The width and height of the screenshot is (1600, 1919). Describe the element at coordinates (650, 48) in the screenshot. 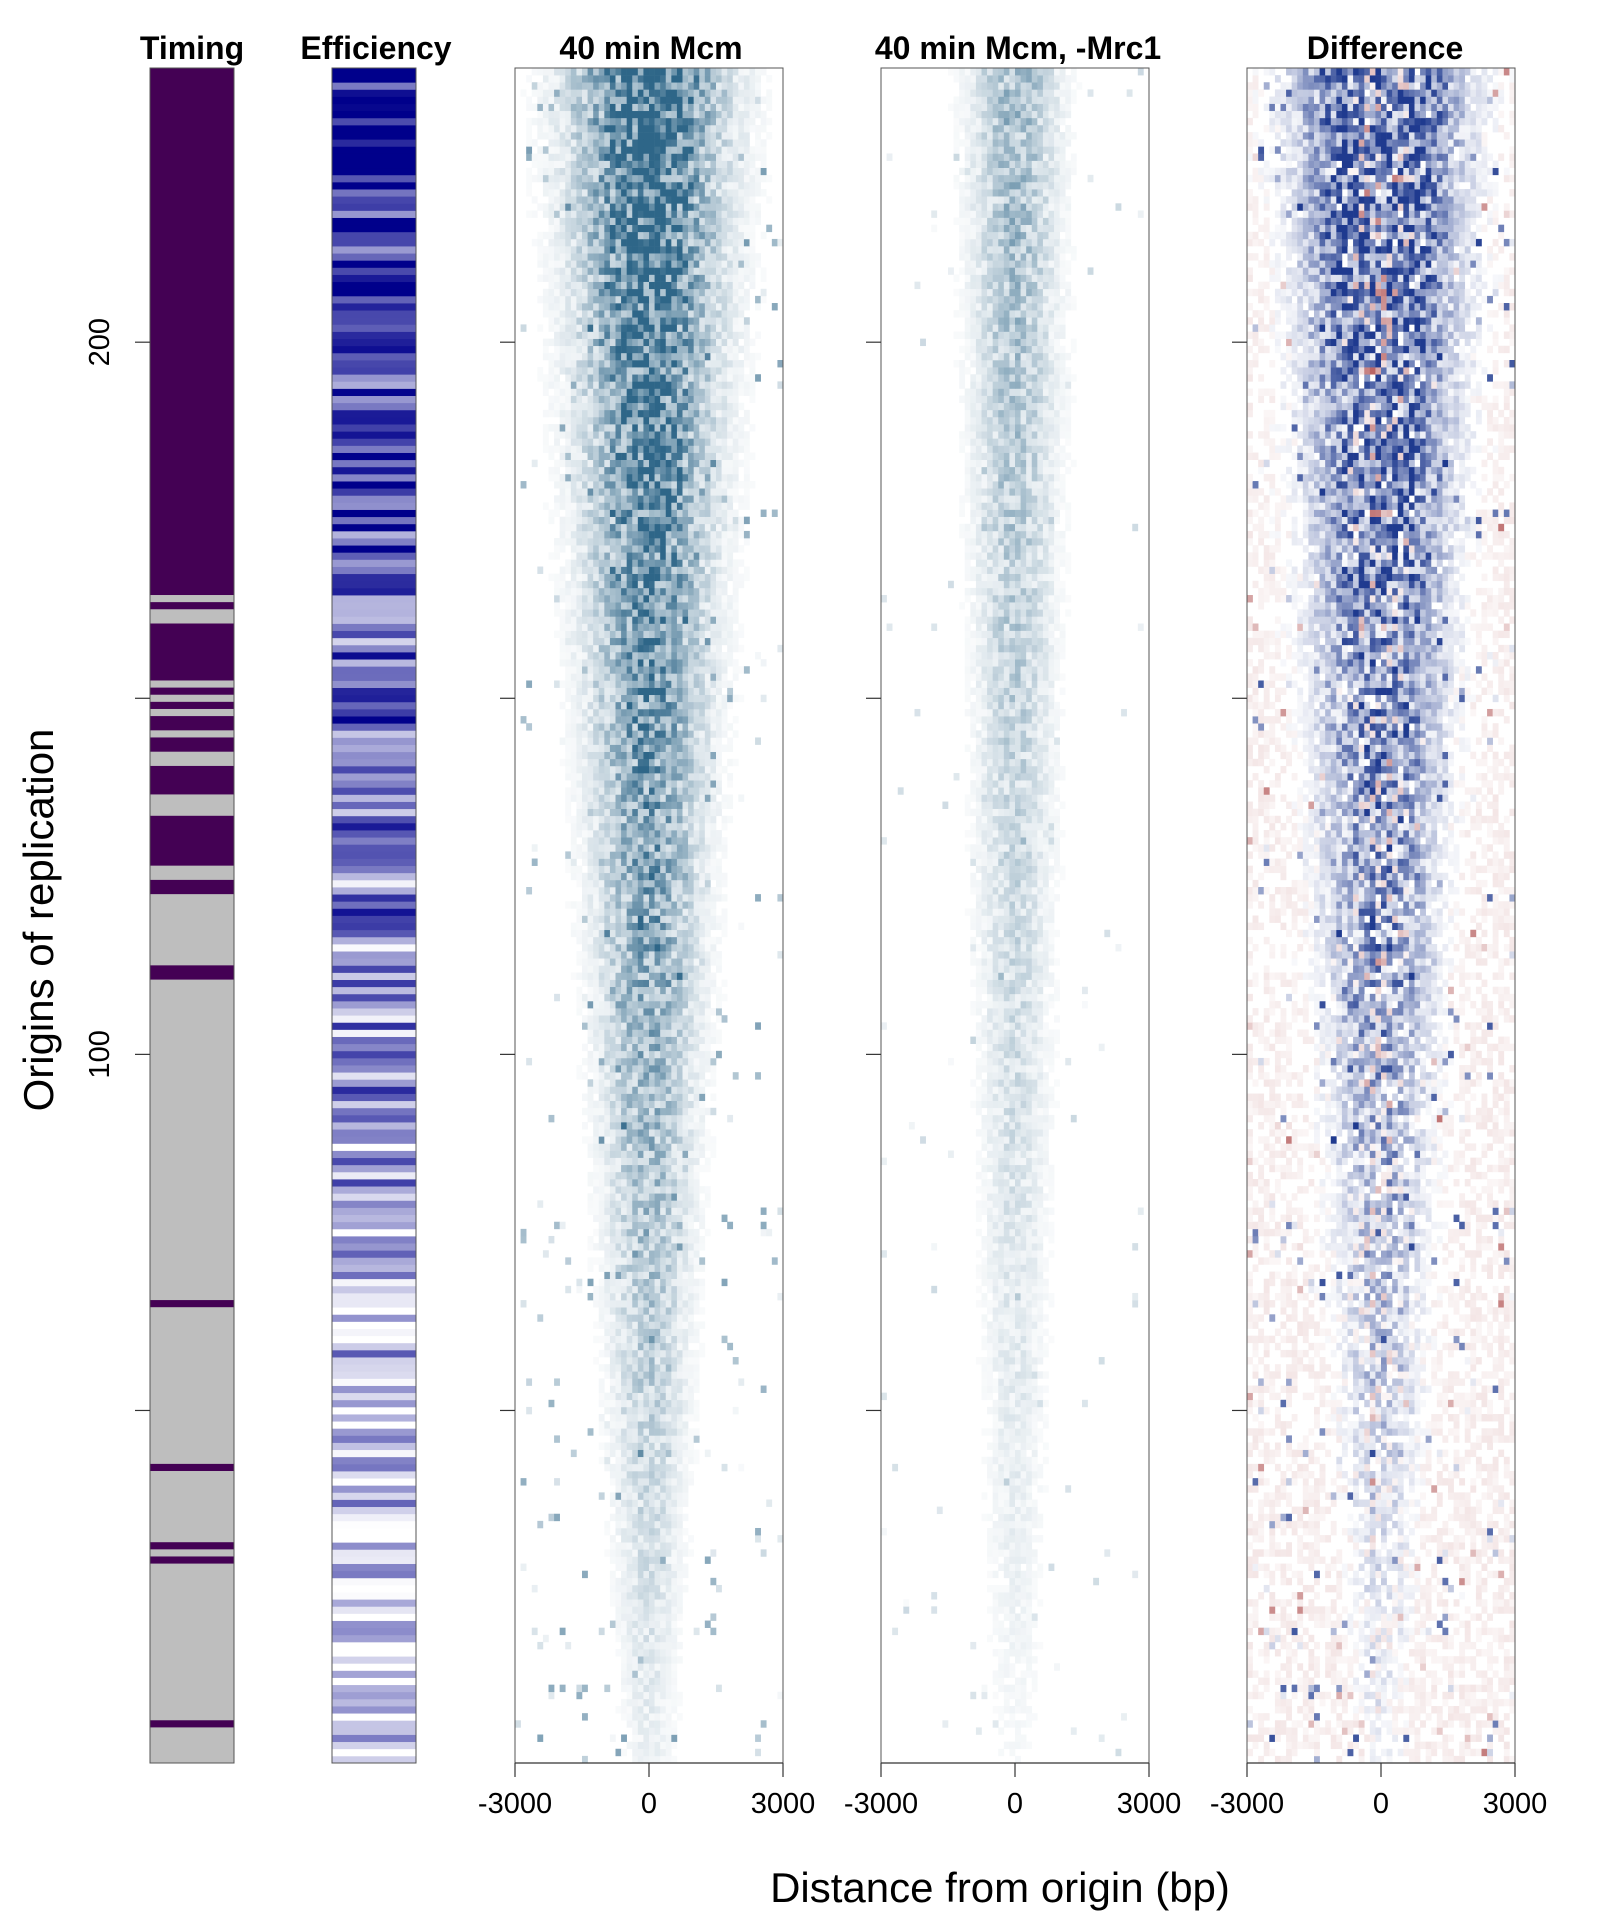

I see `title-40min-mcm: 40 min Mcm` at that location.